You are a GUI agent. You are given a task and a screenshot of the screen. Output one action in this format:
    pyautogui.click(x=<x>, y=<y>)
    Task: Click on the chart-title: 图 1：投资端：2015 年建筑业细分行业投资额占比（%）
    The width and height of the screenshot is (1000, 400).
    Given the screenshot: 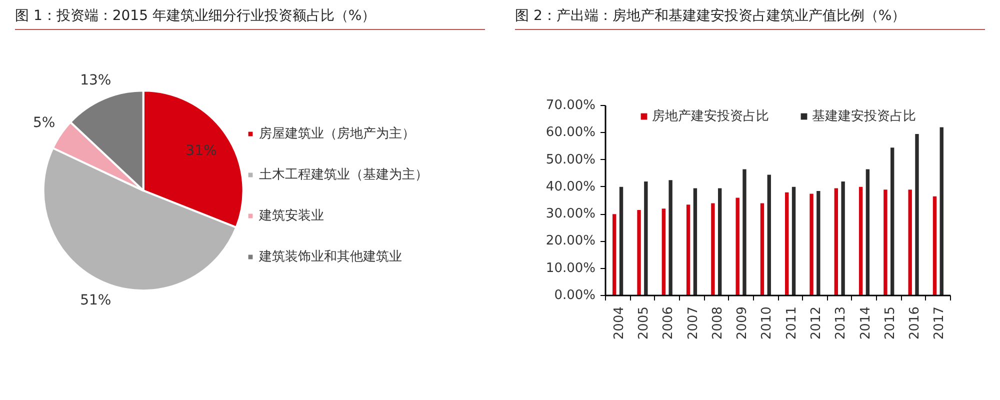 What is the action you would take?
    pyautogui.click(x=195, y=16)
    